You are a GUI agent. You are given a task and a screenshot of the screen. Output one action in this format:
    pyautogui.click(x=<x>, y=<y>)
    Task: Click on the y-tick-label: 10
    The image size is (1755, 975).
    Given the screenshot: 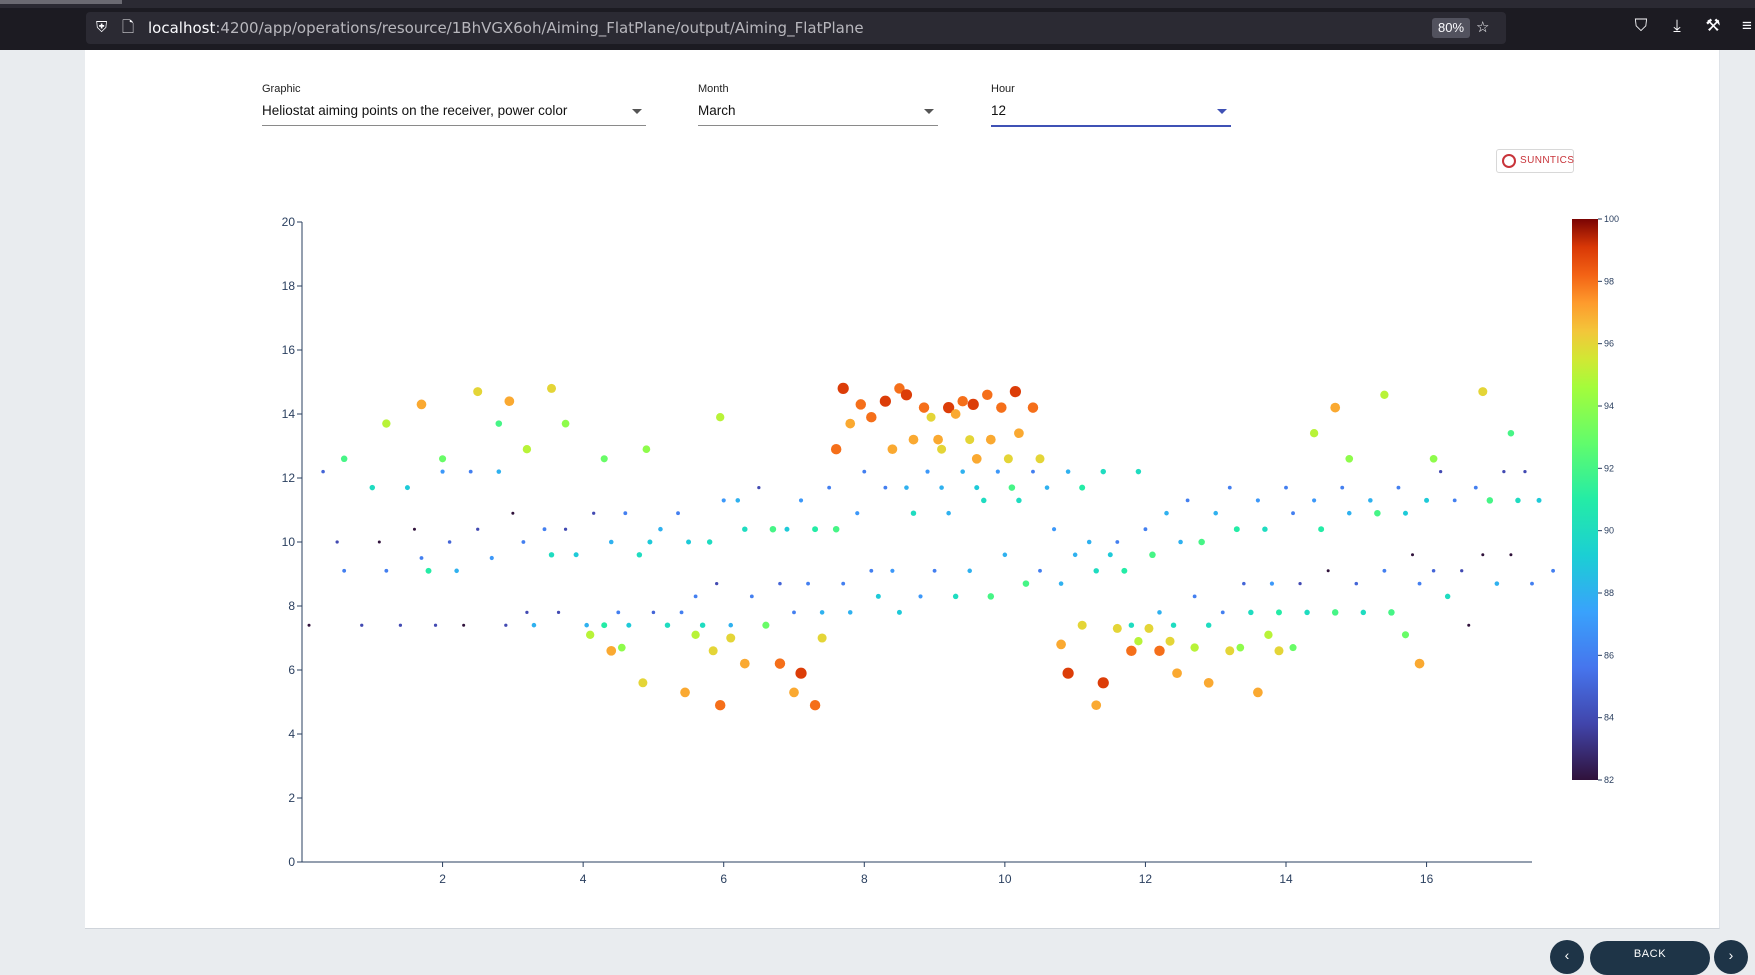 What is the action you would take?
    pyautogui.click(x=289, y=542)
    